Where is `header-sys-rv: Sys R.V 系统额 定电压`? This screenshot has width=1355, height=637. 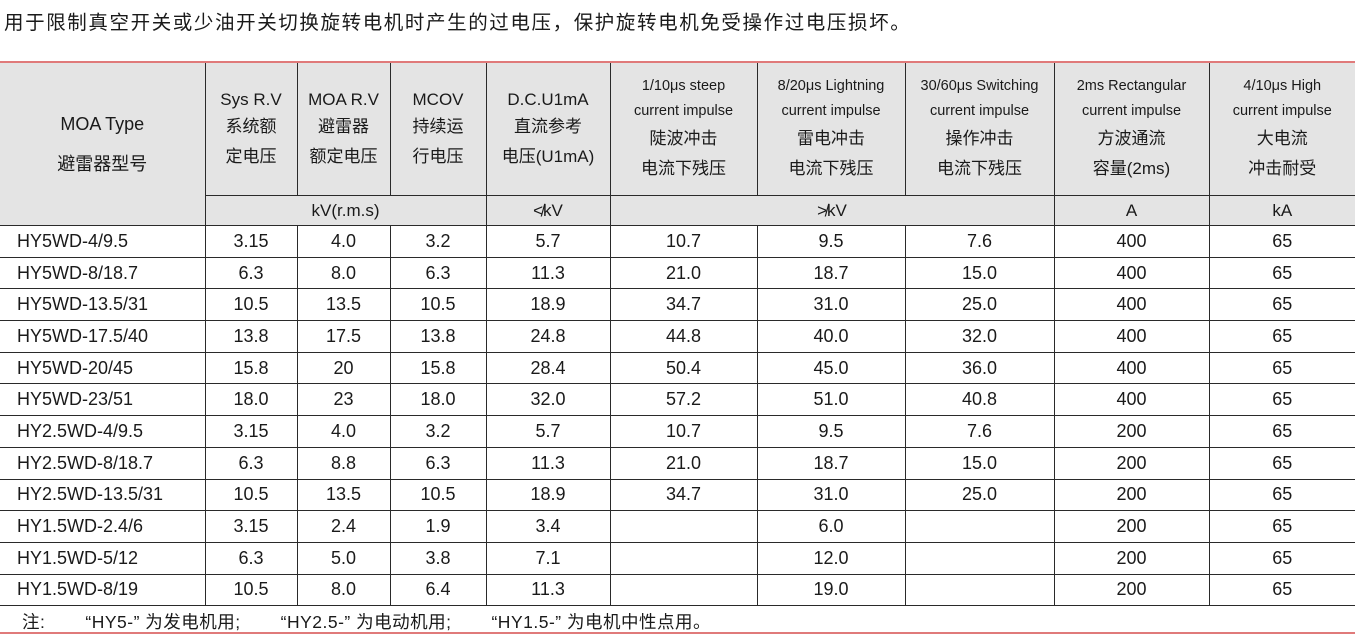 header-sys-rv: Sys R.V 系统额 定电压 is located at coordinates (251, 129).